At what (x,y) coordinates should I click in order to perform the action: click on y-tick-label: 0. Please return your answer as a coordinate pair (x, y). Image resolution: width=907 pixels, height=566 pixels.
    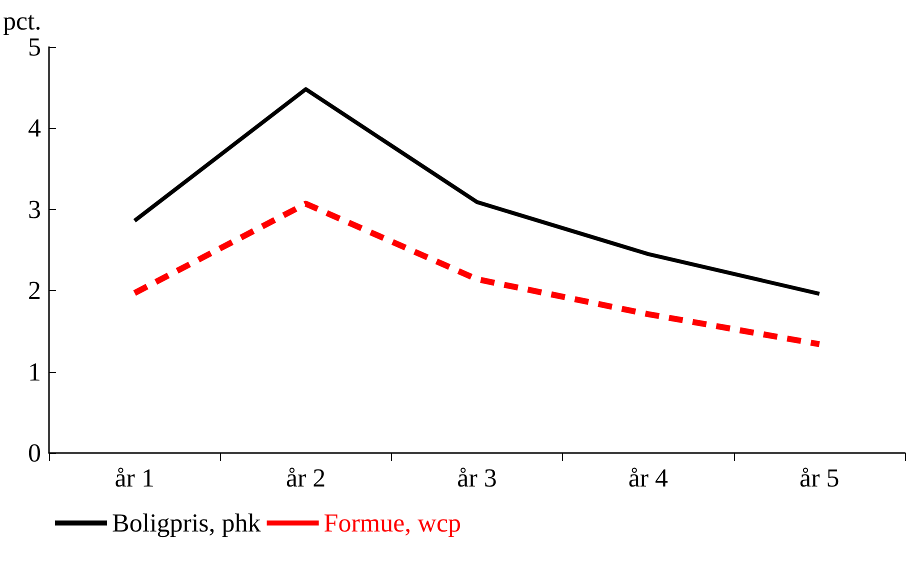
    Looking at the image, I should click on (34, 453).